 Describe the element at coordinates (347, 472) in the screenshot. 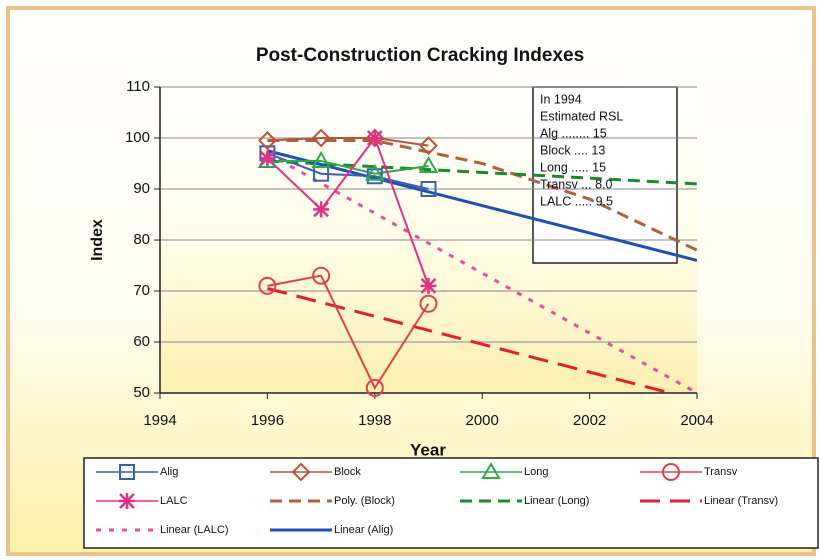

I see `legend-label: Block` at that location.